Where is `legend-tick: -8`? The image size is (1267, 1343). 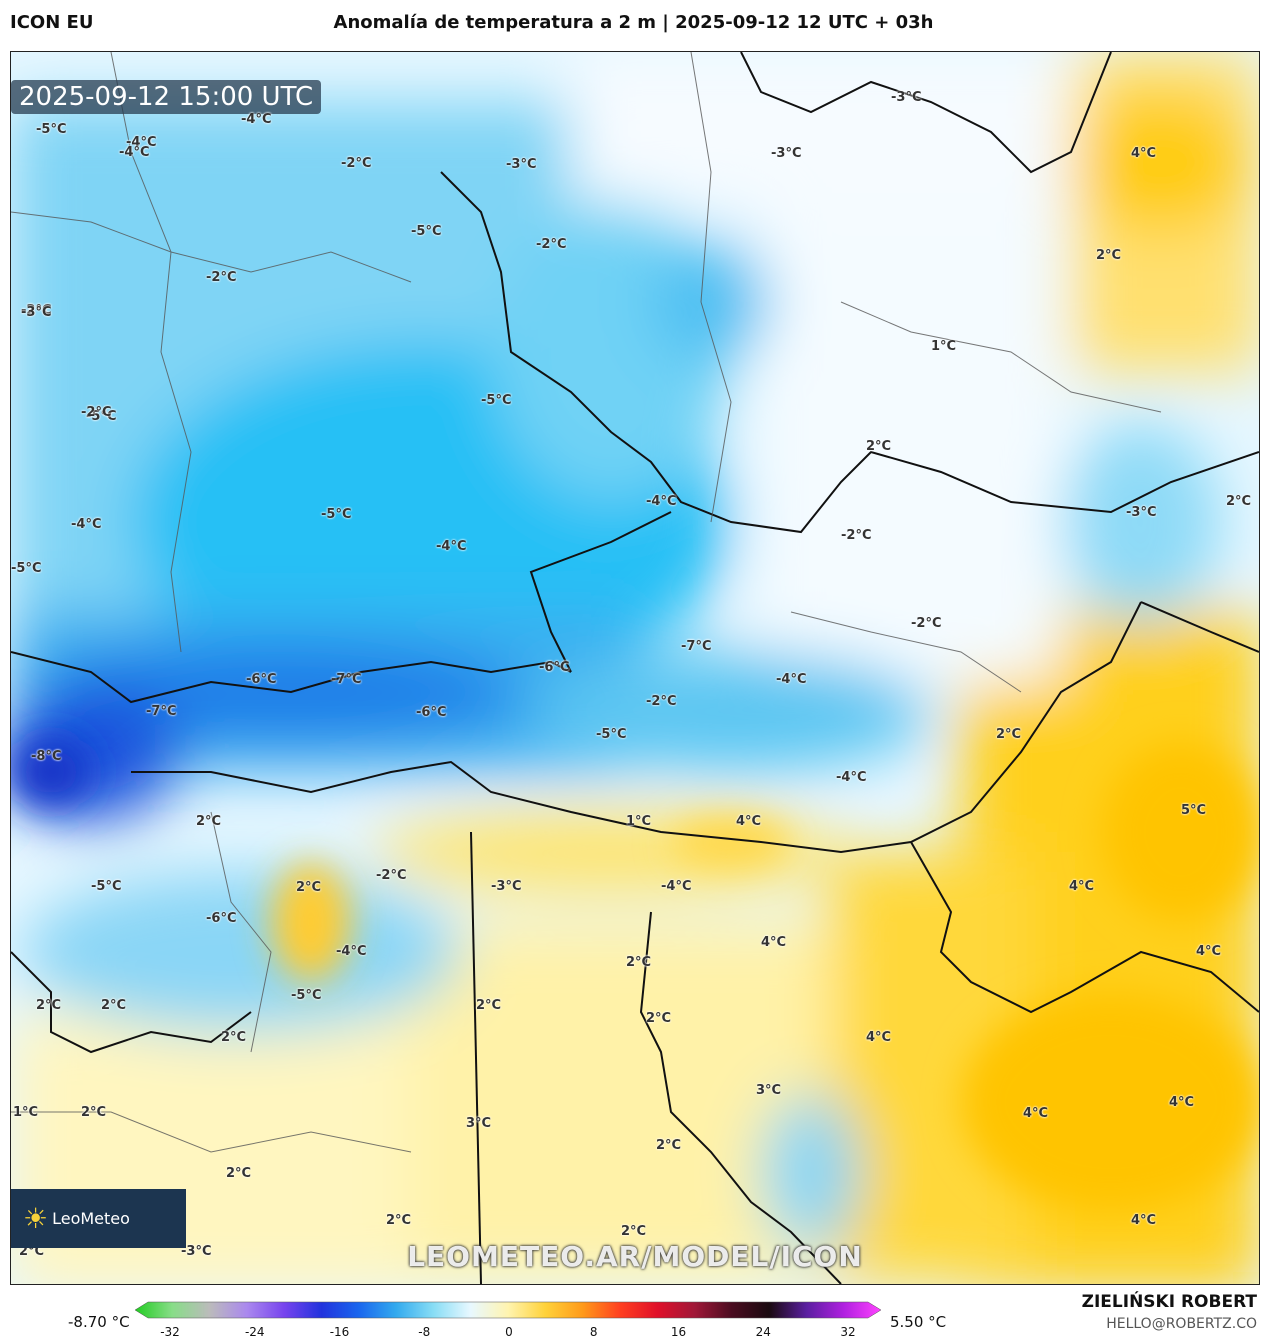 legend-tick: -8 is located at coordinates (424, 1332).